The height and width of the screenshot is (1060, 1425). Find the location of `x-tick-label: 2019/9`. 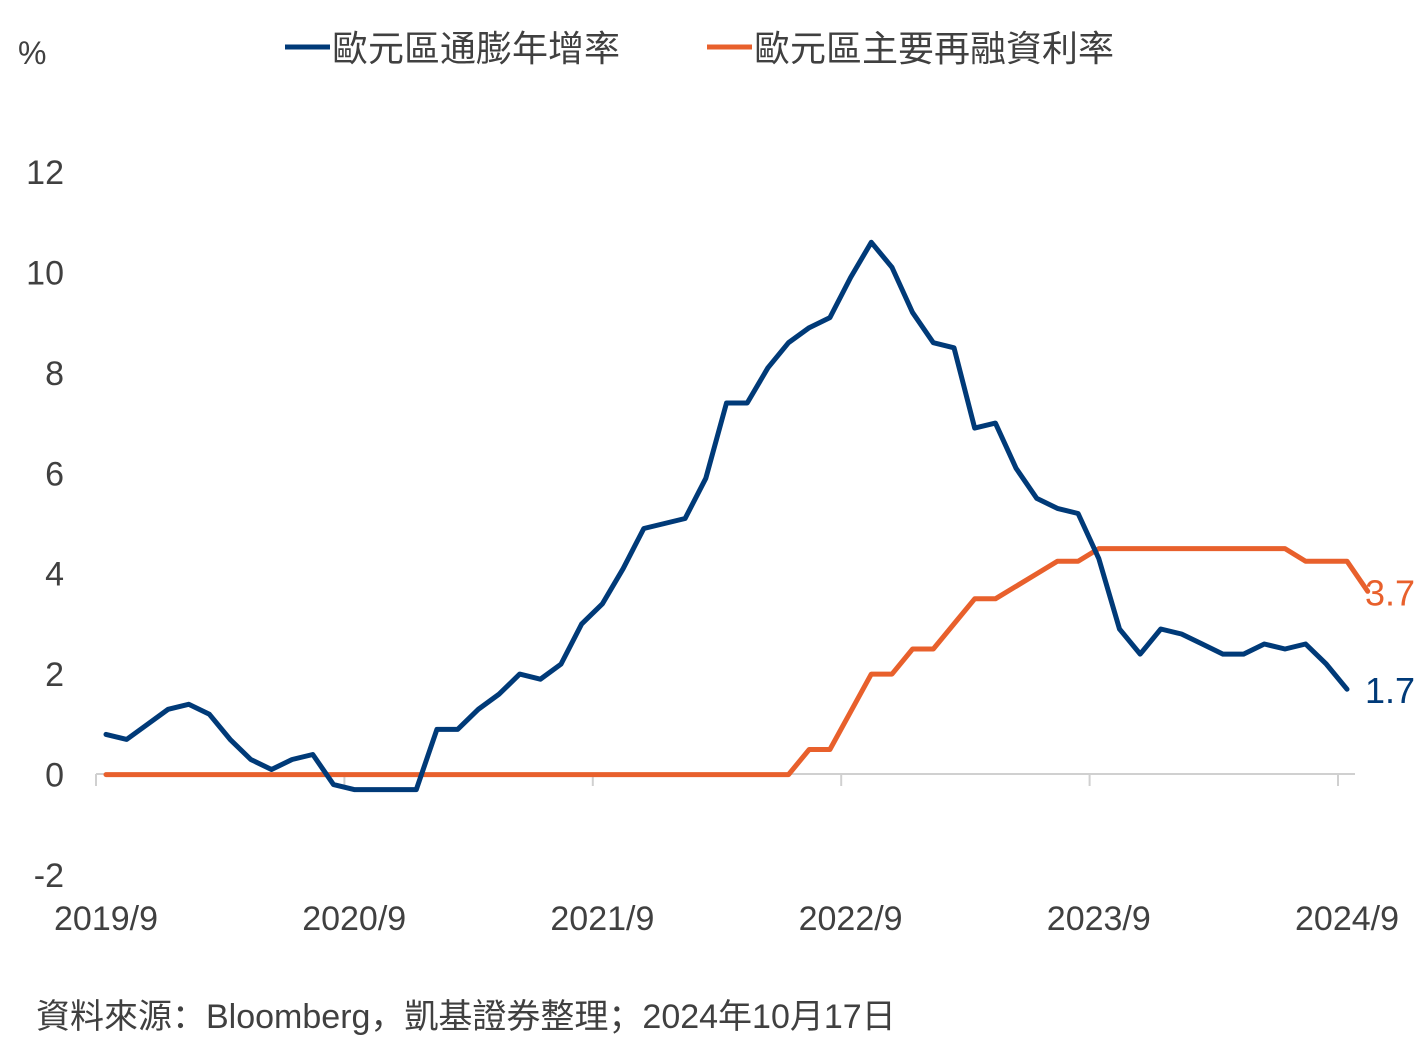

x-tick-label: 2019/9 is located at coordinates (106, 919).